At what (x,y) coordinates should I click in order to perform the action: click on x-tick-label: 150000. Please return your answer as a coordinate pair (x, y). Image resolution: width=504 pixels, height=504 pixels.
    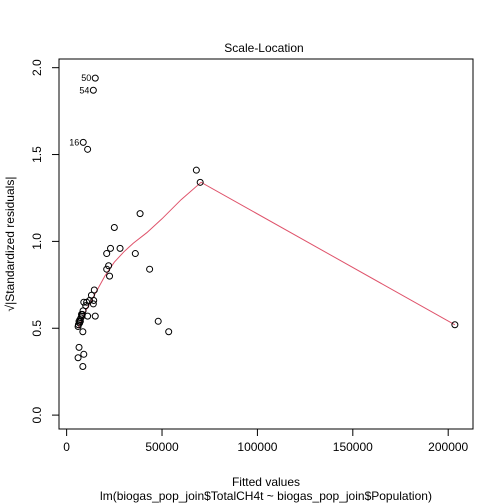
    Looking at the image, I should click on (353, 447).